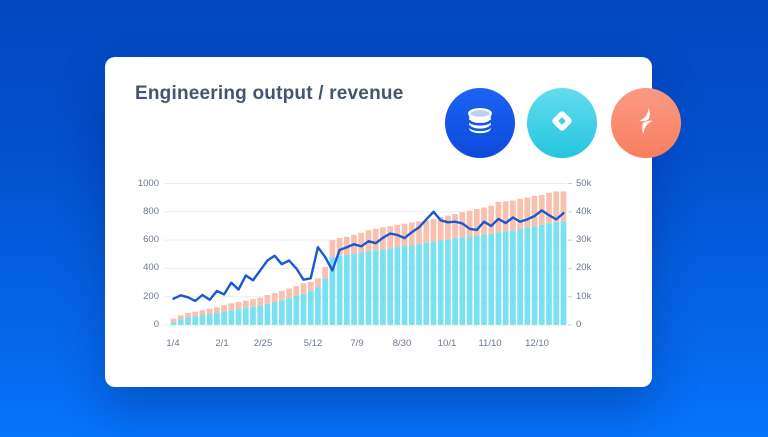 This screenshot has width=768, height=437. I want to click on jira-badge, so click(562, 123).